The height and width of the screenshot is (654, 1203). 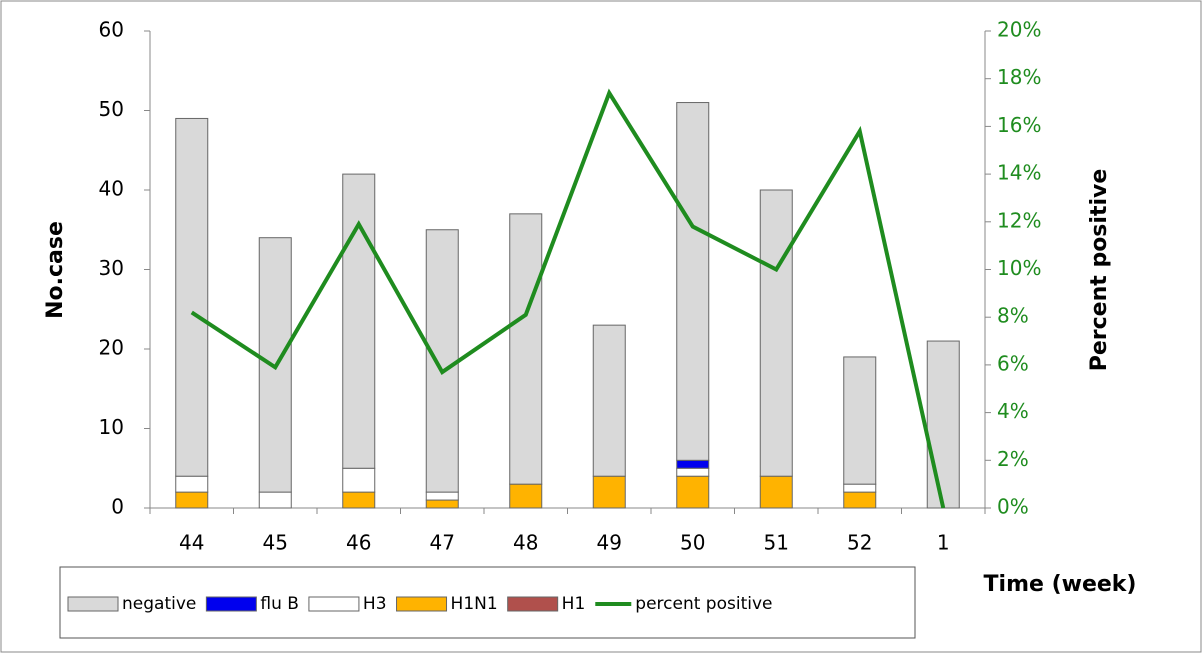 What do you see at coordinates (279, 604) in the screenshot?
I see `legend-label: flu B` at bounding box center [279, 604].